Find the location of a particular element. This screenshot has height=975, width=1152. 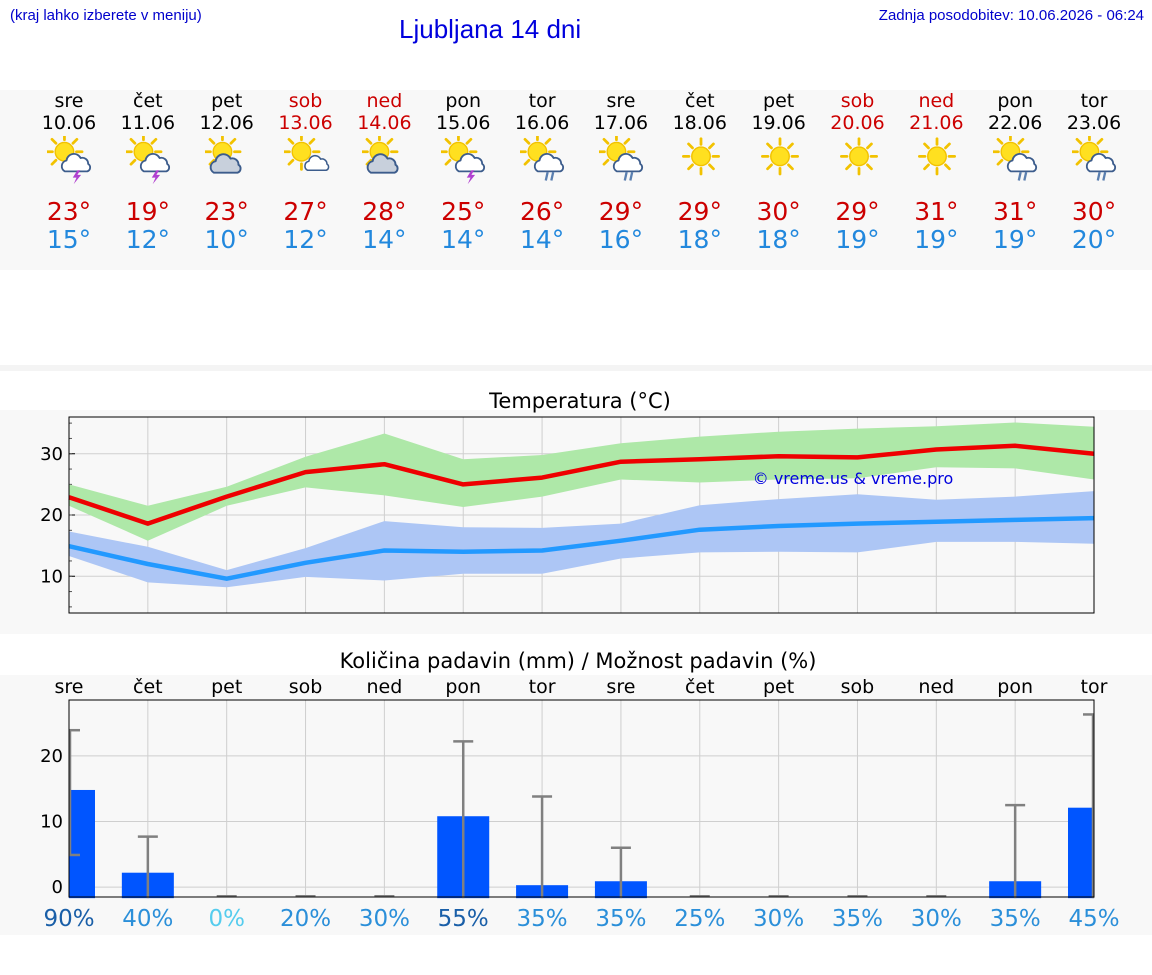

day-name: pet is located at coordinates (227, 101).